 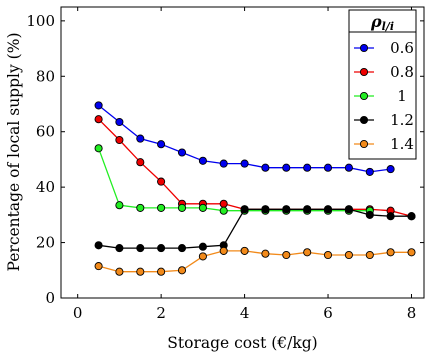 What do you see at coordinates (384, 120) in the screenshot?
I see `legend-entry: 1.2` at bounding box center [384, 120].